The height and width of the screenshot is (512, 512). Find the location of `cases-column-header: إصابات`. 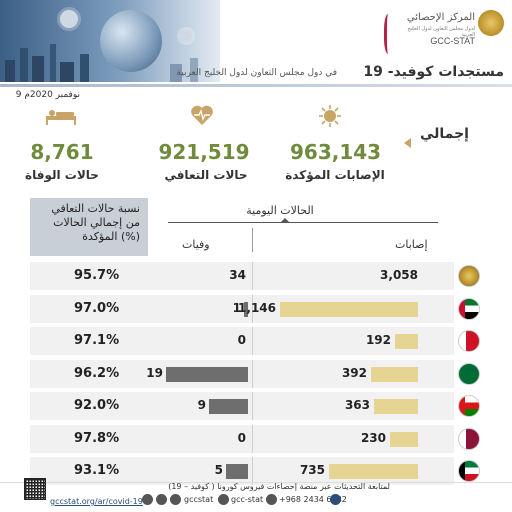

cases-column-header: إصابات is located at coordinates (411, 244).